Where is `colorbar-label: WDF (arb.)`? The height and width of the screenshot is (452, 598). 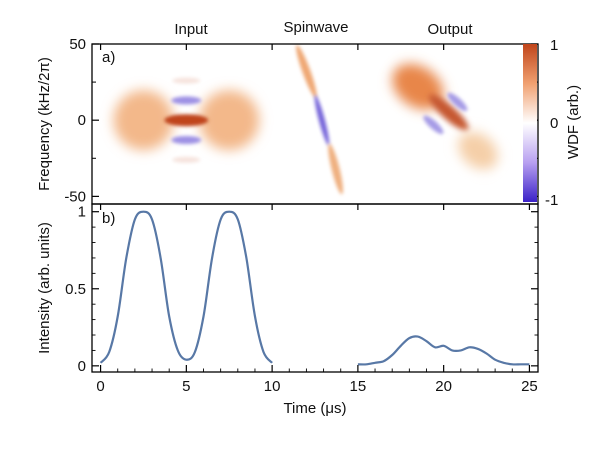
colorbar-label: WDF (arb.) is located at coordinates (573, 122).